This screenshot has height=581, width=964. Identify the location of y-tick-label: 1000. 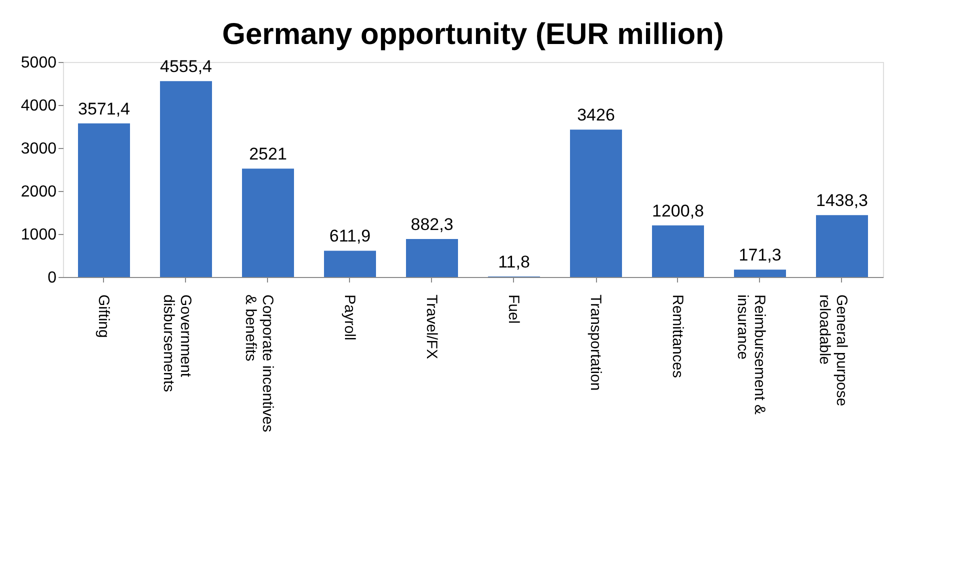
(38, 235).